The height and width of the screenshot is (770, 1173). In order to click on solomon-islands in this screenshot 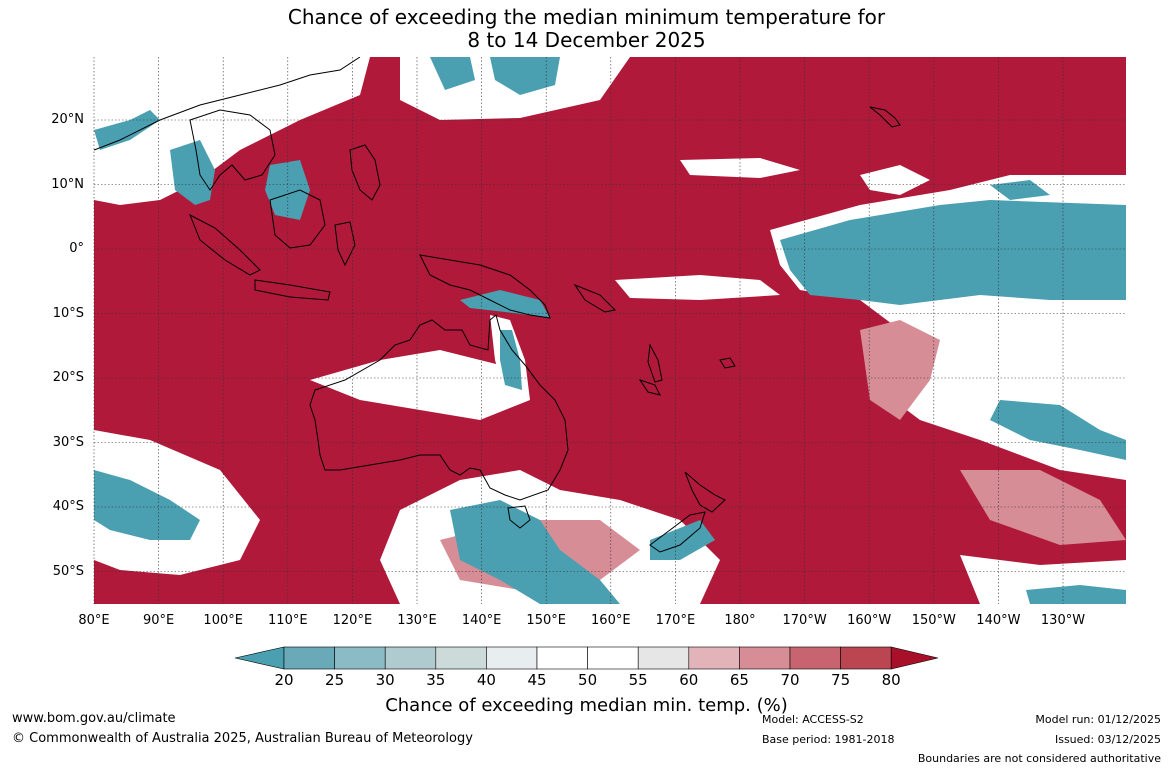, I will do `click(595, 298)`.